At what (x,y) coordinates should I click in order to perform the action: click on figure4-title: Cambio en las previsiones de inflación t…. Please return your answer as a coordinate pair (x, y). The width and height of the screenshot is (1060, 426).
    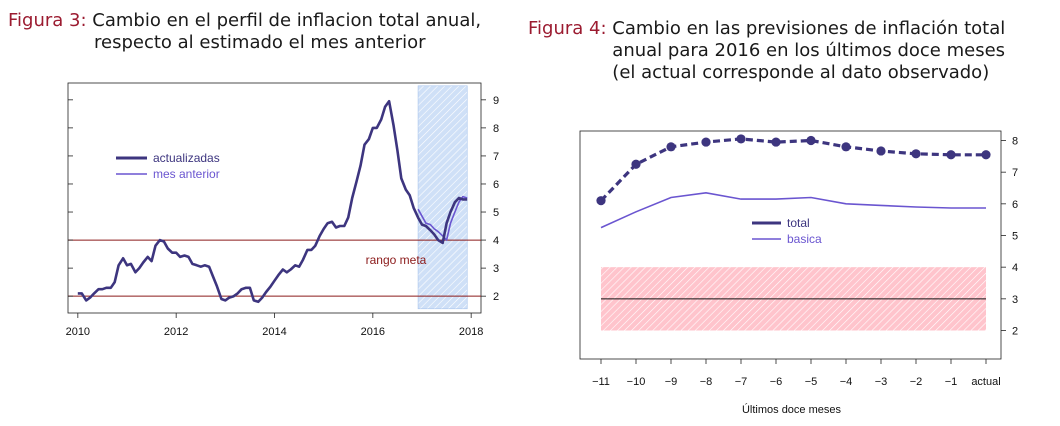
    Looking at the image, I should click on (809, 50).